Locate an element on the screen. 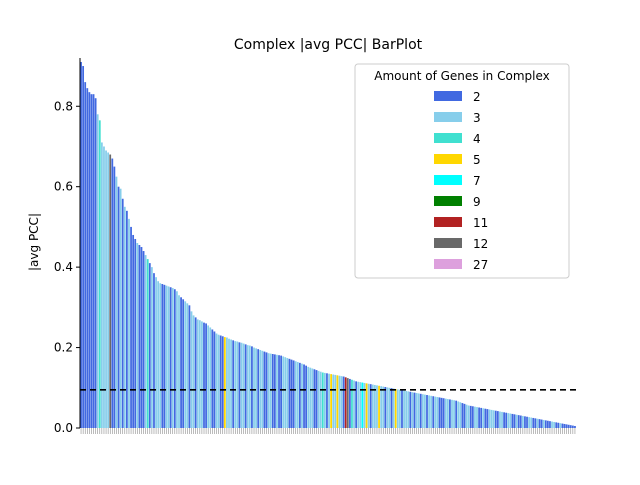 The height and width of the screenshot is (485, 640). legend-label: 2 is located at coordinates (477, 97).